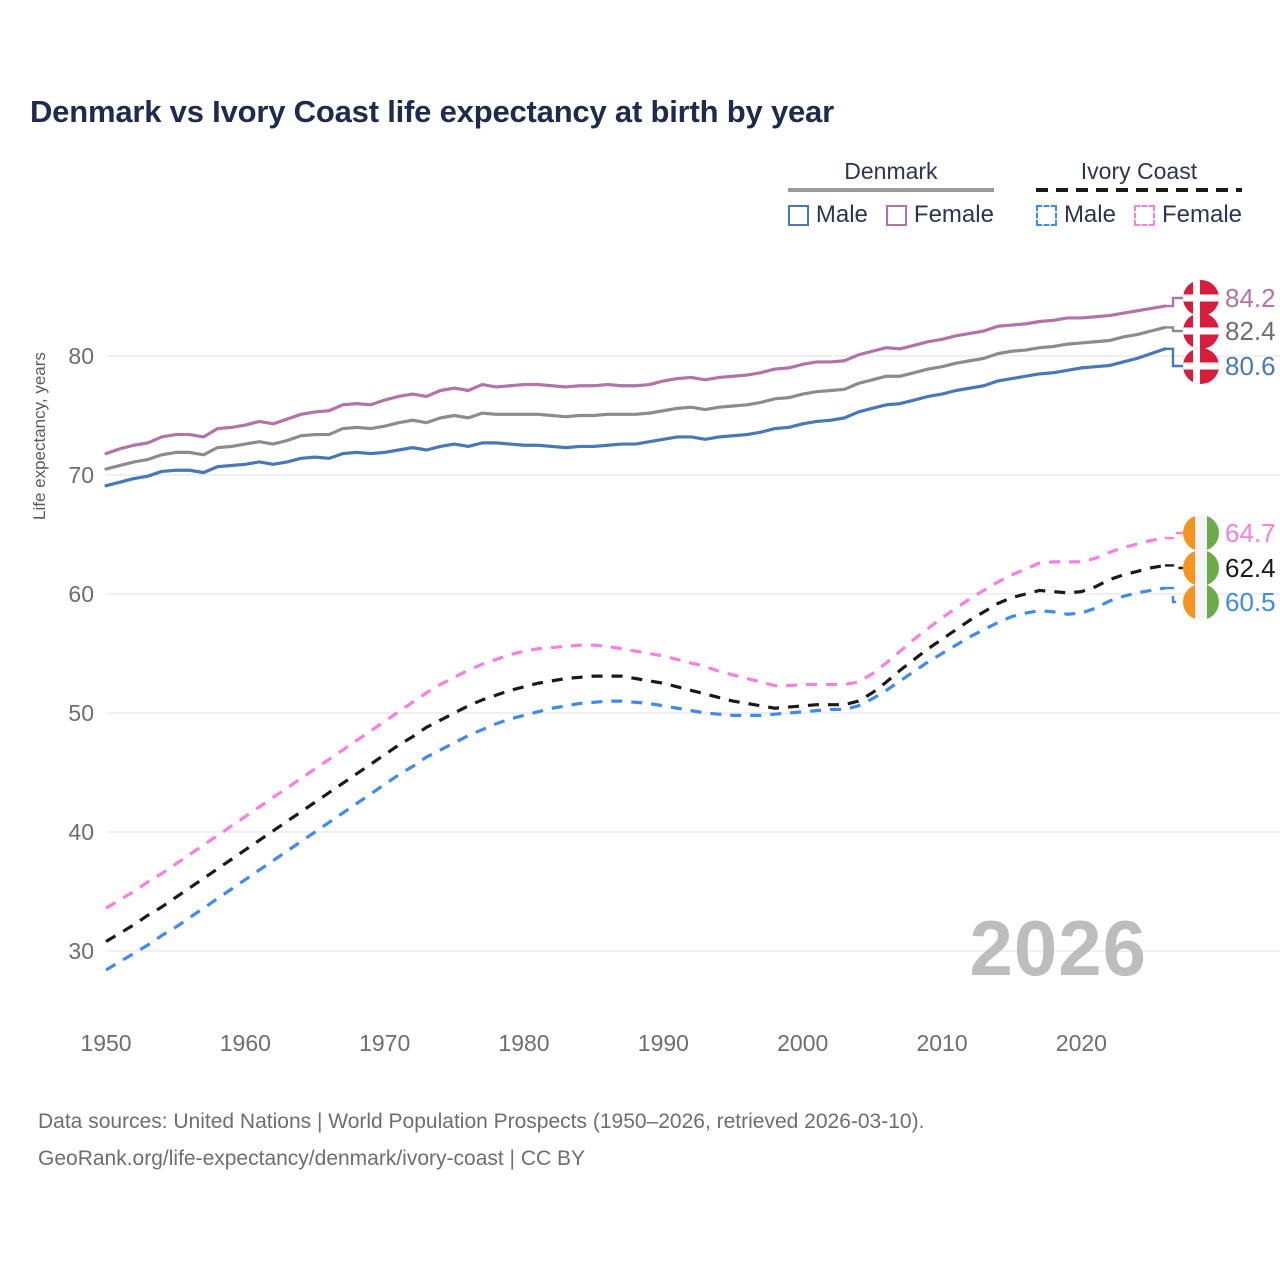 The height and width of the screenshot is (1280, 1280). What do you see at coordinates (663, 1043) in the screenshot?
I see `x-axis-tick-label: 1990` at bounding box center [663, 1043].